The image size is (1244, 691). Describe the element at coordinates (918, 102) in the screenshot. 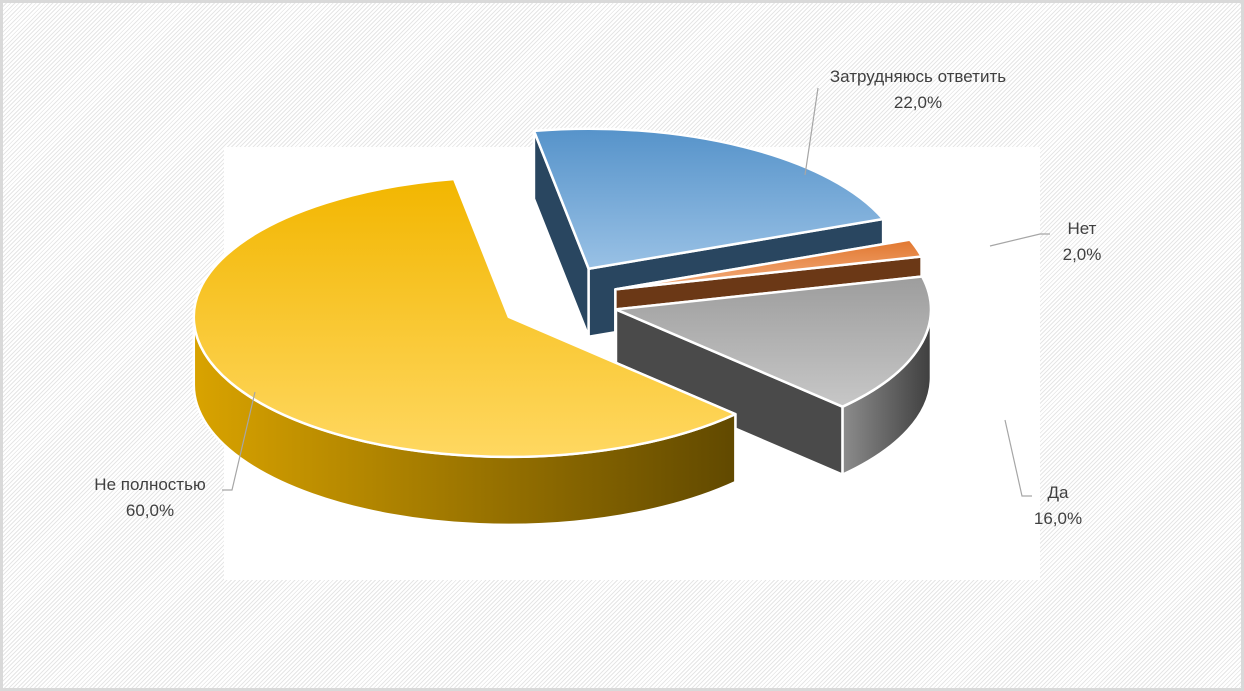

I see `value-label: 22,0%` at that location.